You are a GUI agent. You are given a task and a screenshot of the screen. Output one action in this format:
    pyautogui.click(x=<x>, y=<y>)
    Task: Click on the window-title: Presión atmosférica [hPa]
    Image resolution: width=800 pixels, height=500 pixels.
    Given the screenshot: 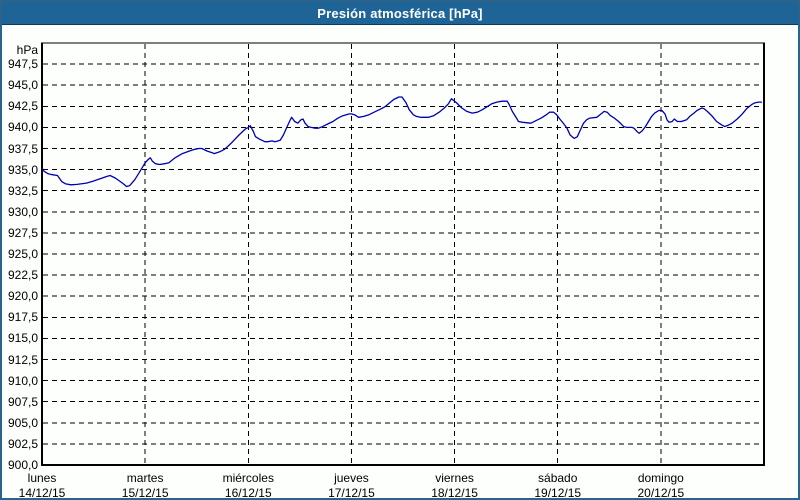 What is the action you would take?
    pyautogui.click(x=400, y=13)
    